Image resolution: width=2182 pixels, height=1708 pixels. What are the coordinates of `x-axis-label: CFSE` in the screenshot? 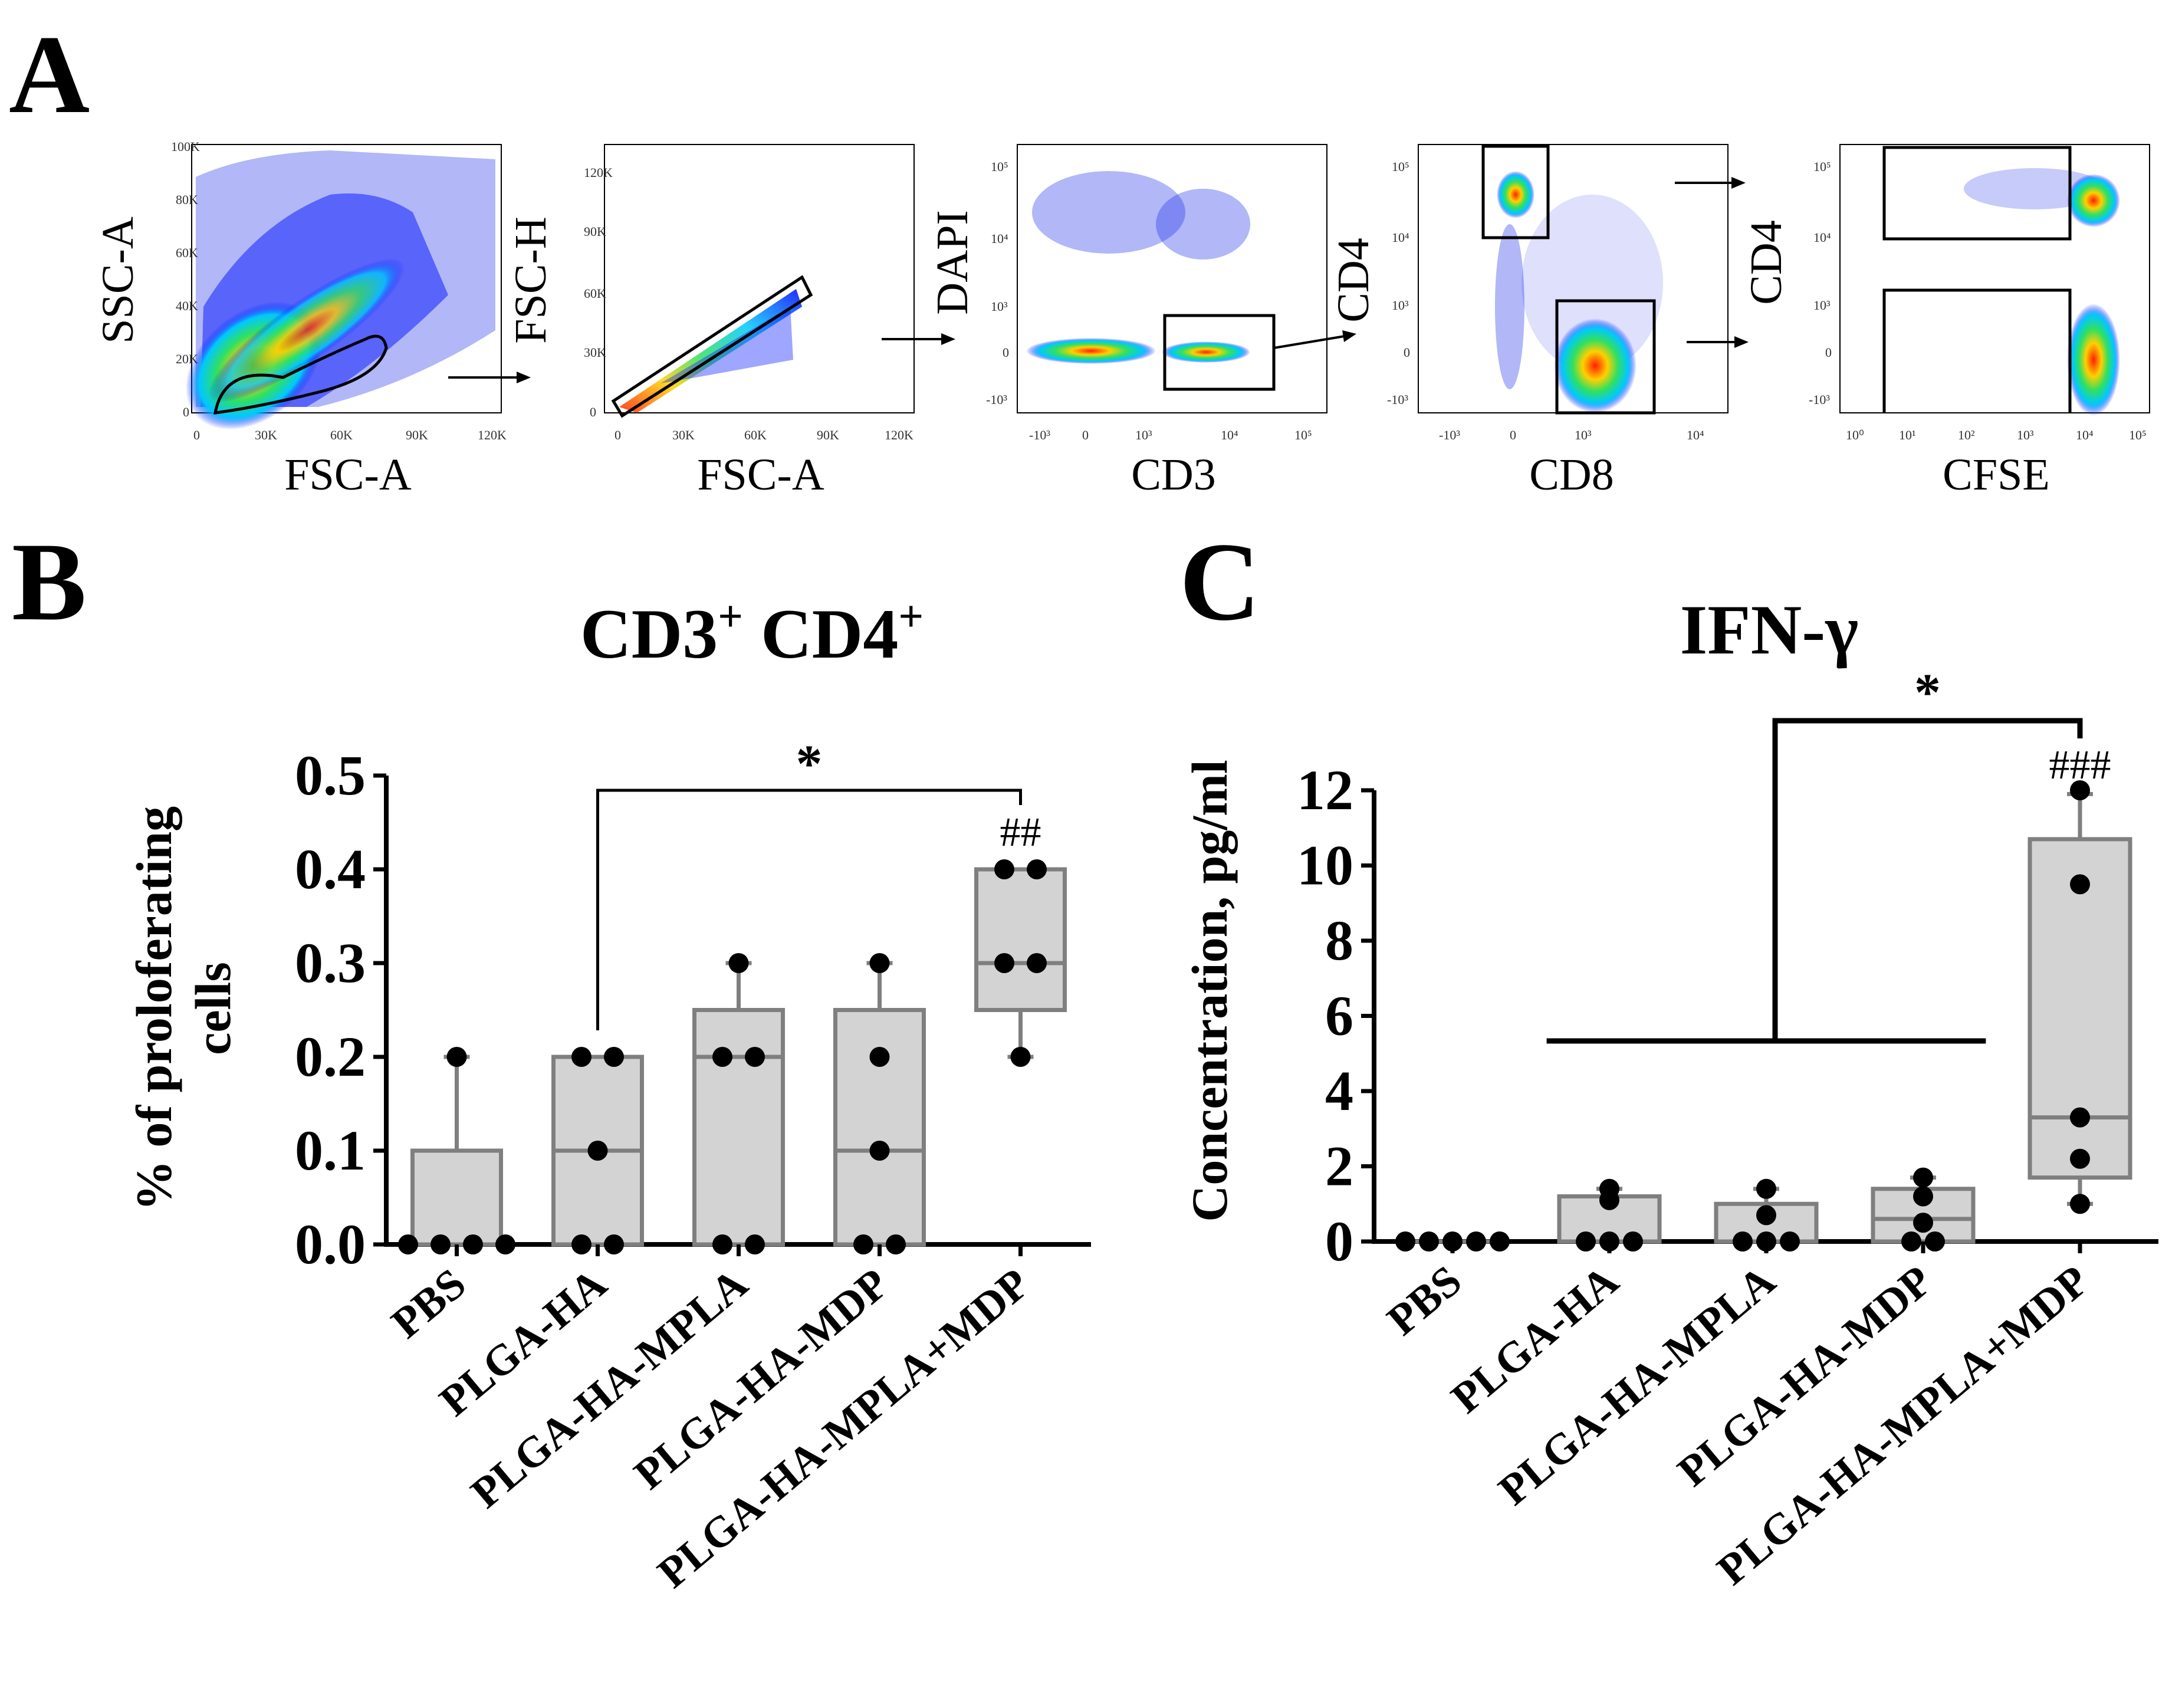 It's located at (1996, 475).